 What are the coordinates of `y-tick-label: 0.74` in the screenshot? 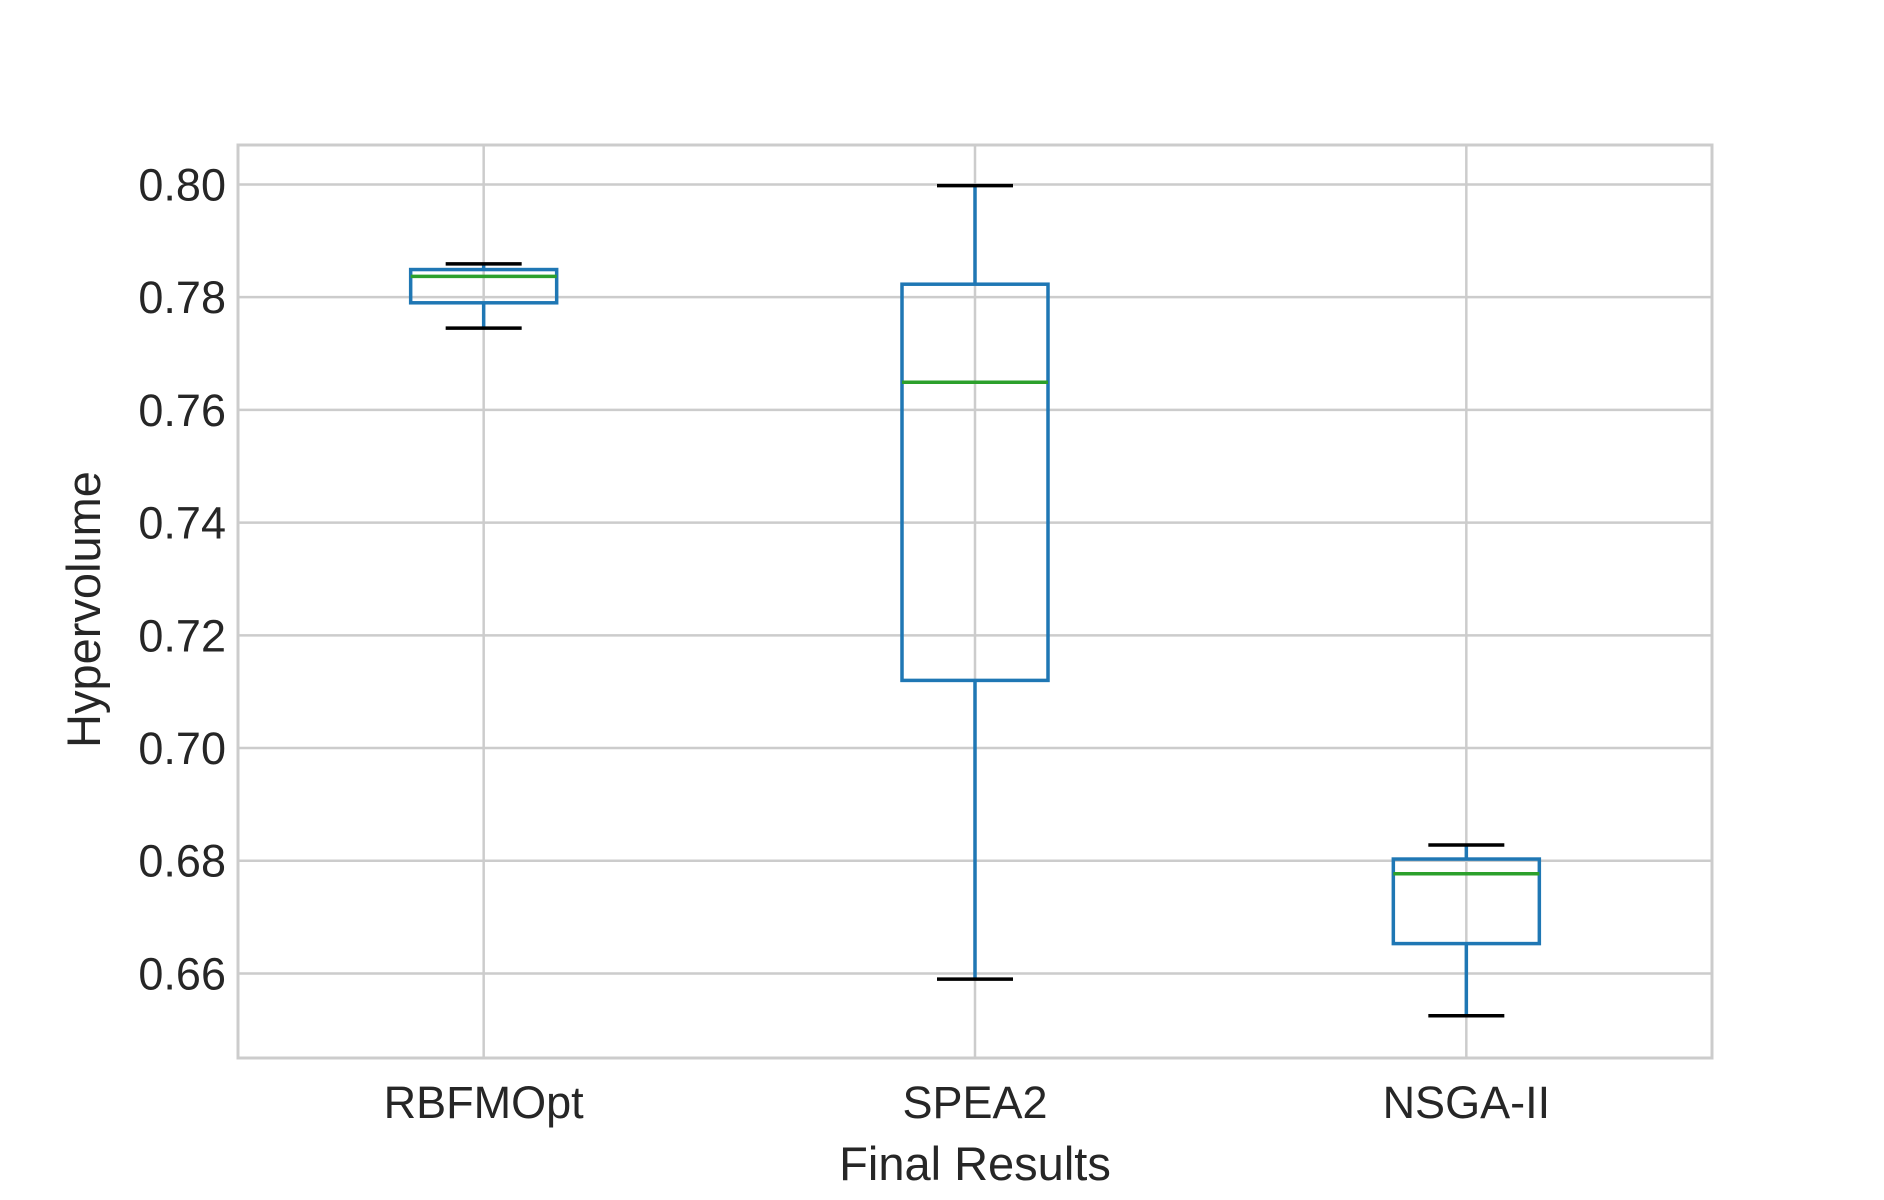 It's located at (182, 523).